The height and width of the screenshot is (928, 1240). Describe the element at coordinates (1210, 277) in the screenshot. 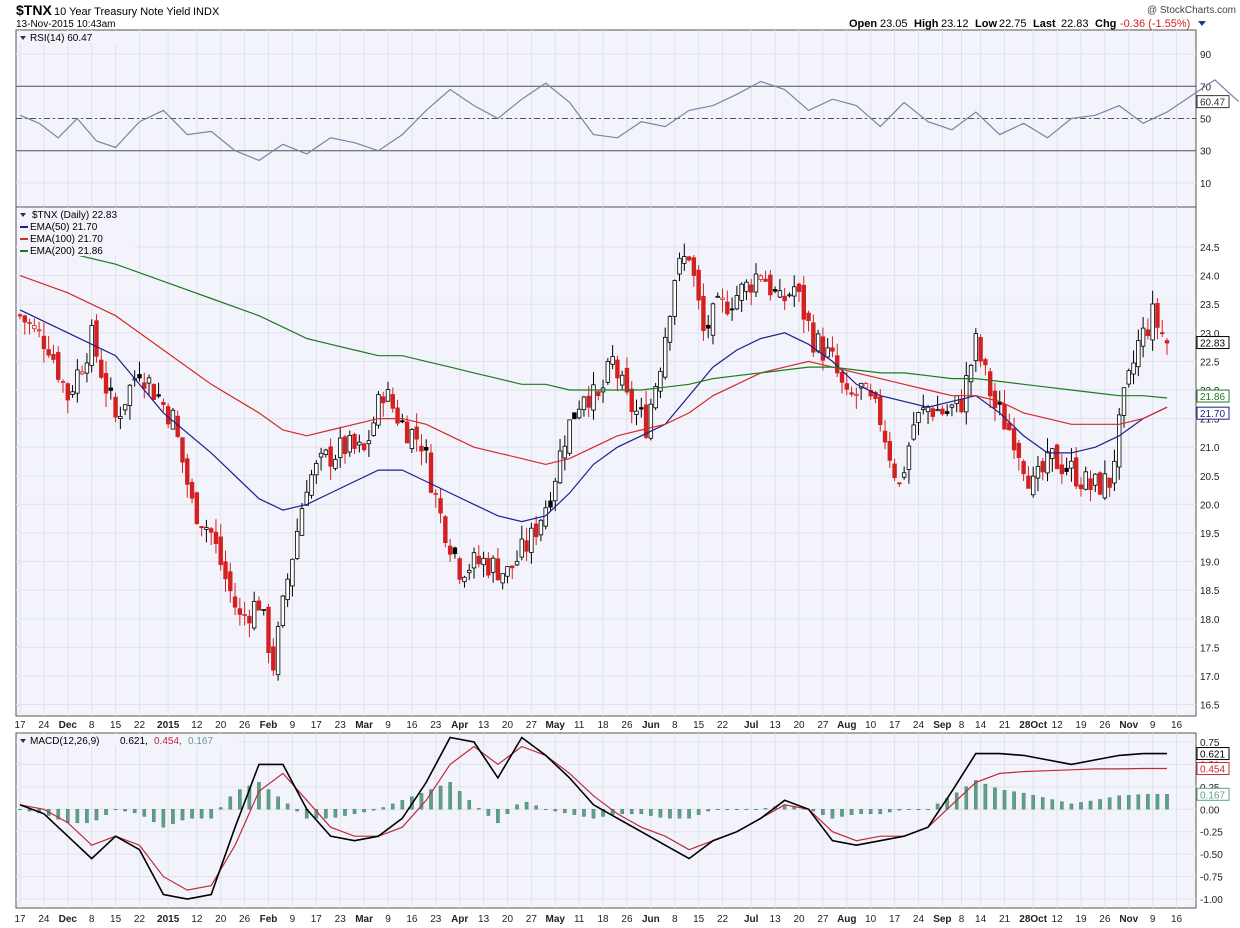

I see `price-tick-label: 24.0` at that location.